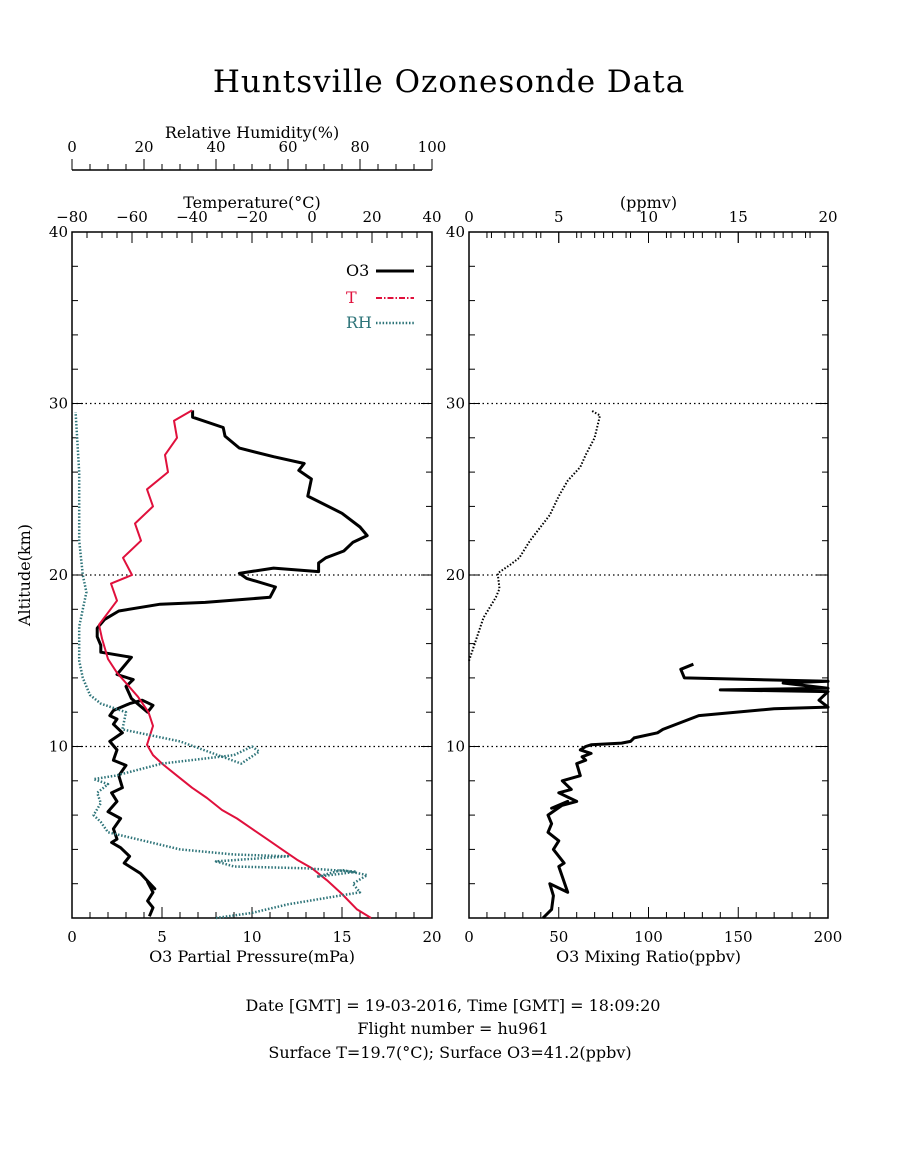 The image size is (900, 1150). I want to click on legend: O3 T RH, so click(380, 296).